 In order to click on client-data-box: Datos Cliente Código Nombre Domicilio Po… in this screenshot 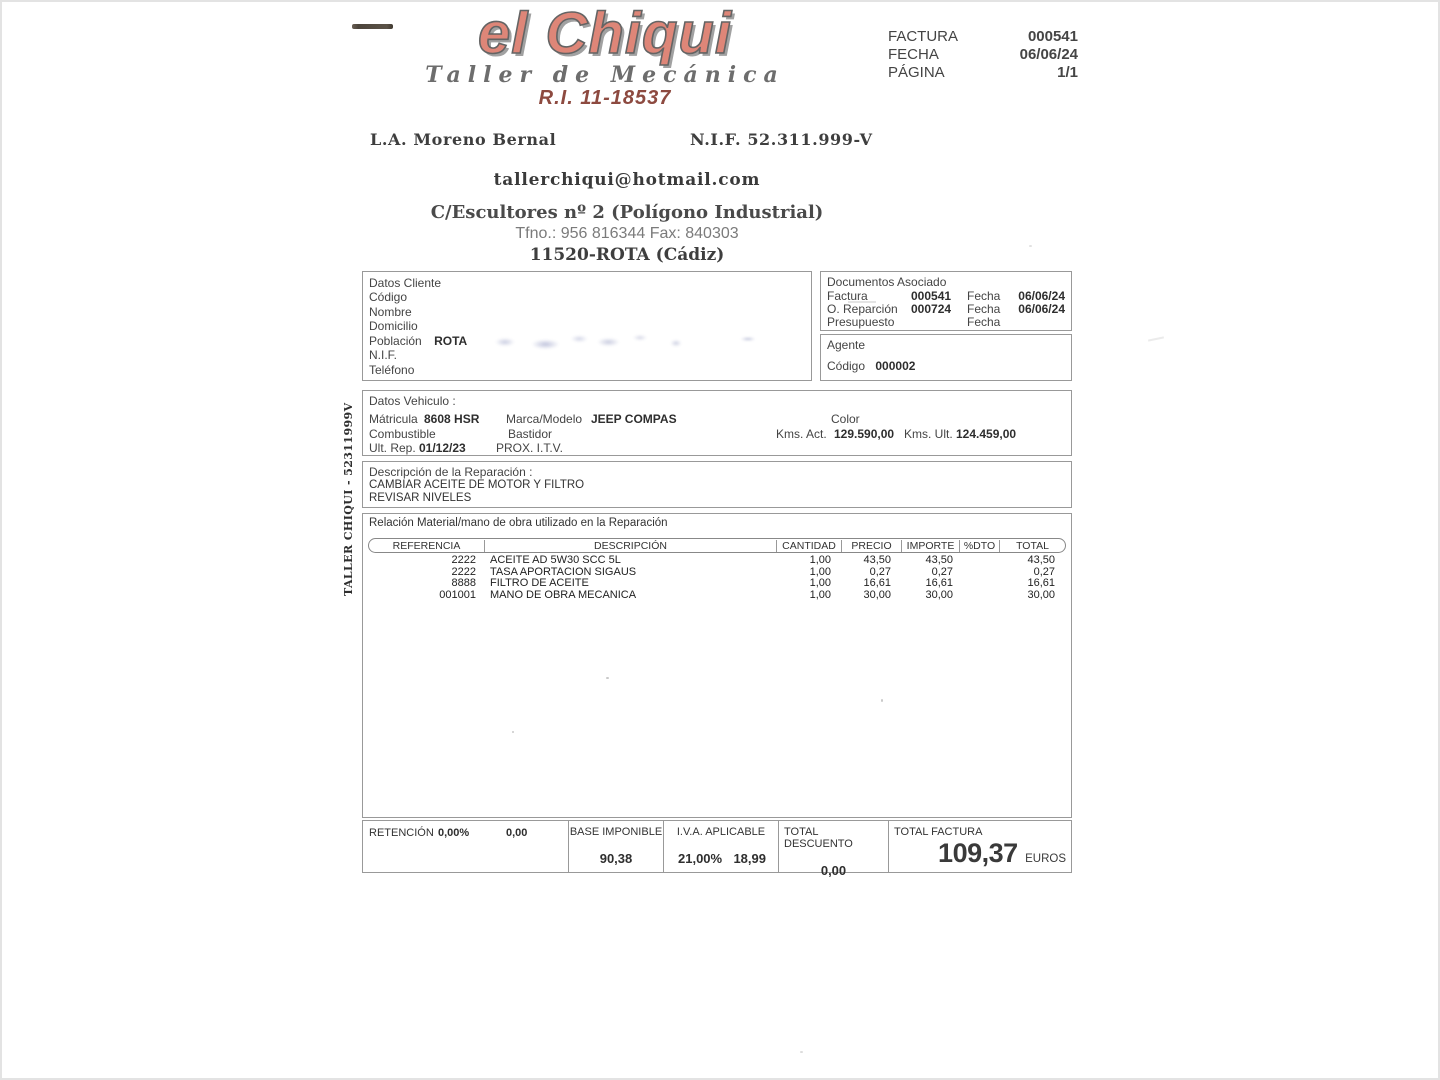, I will do `click(587, 326)`.